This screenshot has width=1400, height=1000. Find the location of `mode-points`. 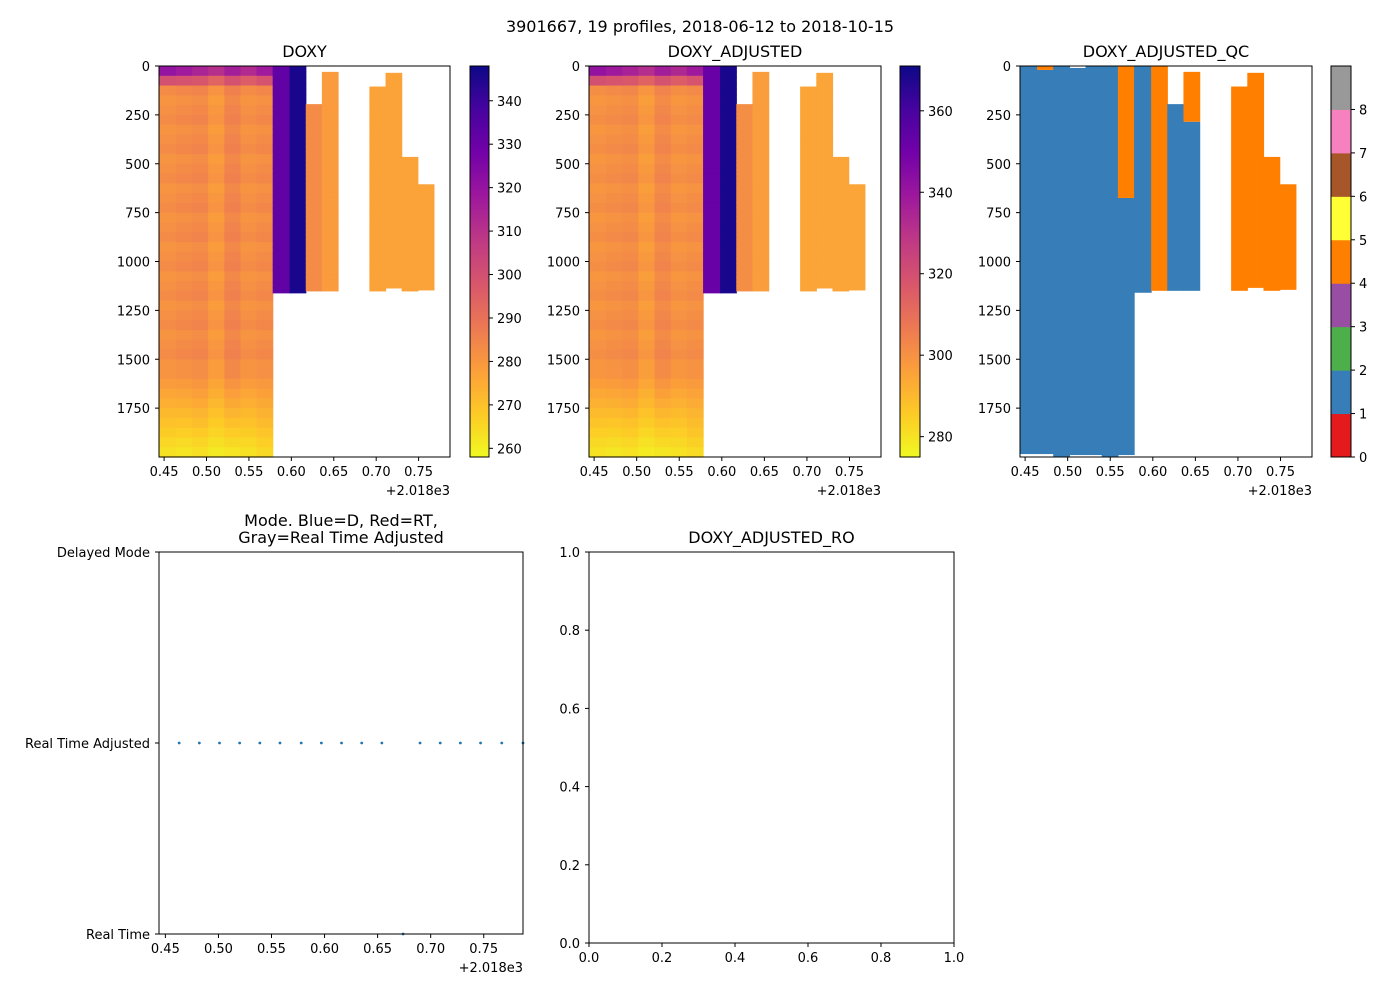

mode-points is located at coordinates (351, 838).